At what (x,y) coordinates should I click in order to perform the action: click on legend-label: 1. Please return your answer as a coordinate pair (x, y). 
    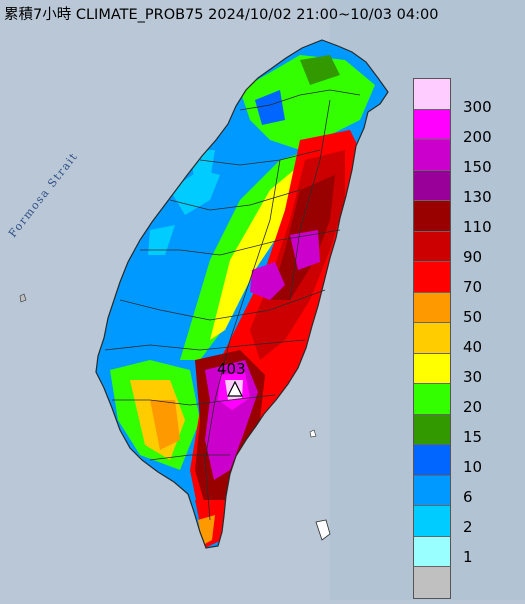
    Looking at the image, I should click on (468, 557).